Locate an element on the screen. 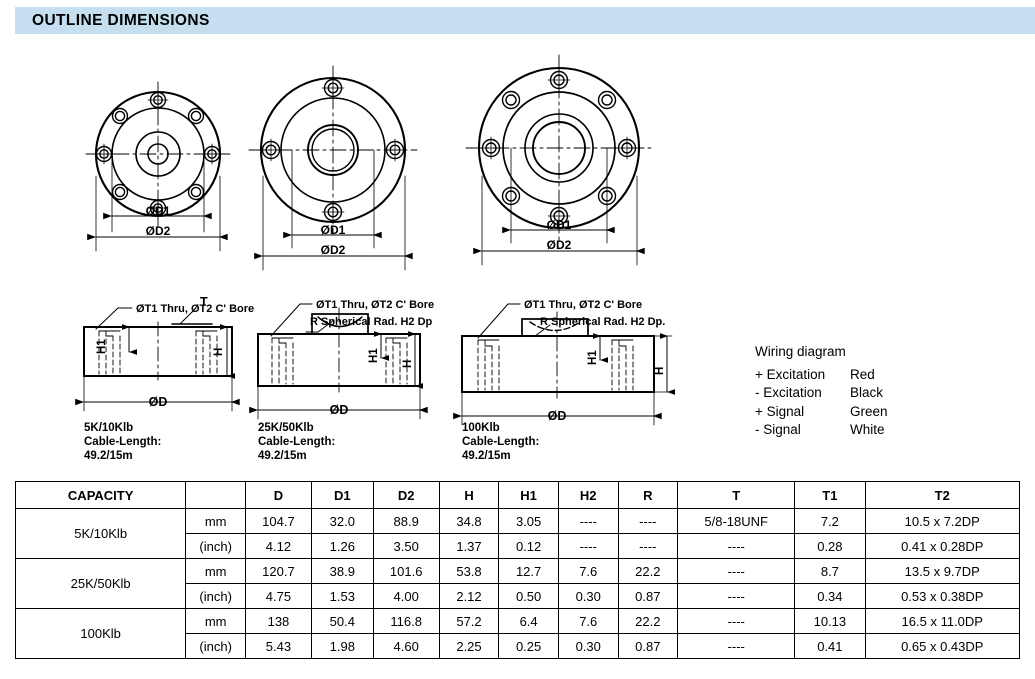 The width and height of the screenshot is (1035, 679). table-header-unit is located at coordinates (215, 495).